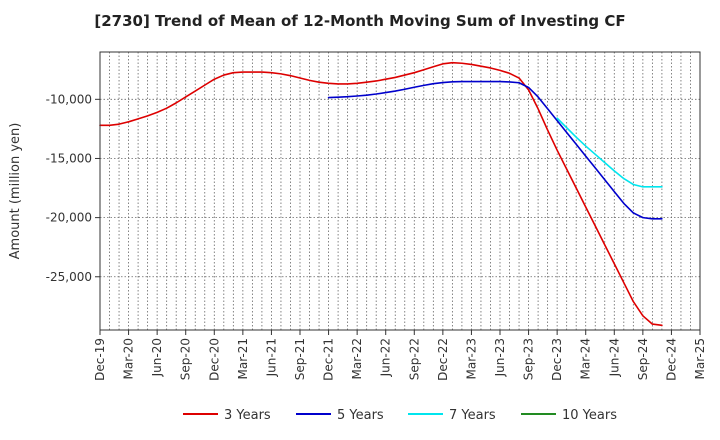 The image size is (720, 440). What do you see at coordinates (386, 357) in the screenshot?
I see `x-tick-label: Jun-22` at bounding box center [386, 357].